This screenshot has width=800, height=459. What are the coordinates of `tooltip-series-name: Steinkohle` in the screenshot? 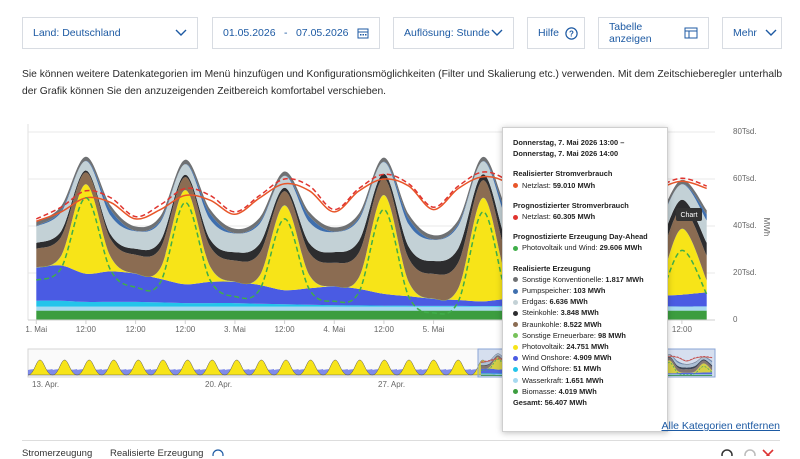 It's located at (539, 313).